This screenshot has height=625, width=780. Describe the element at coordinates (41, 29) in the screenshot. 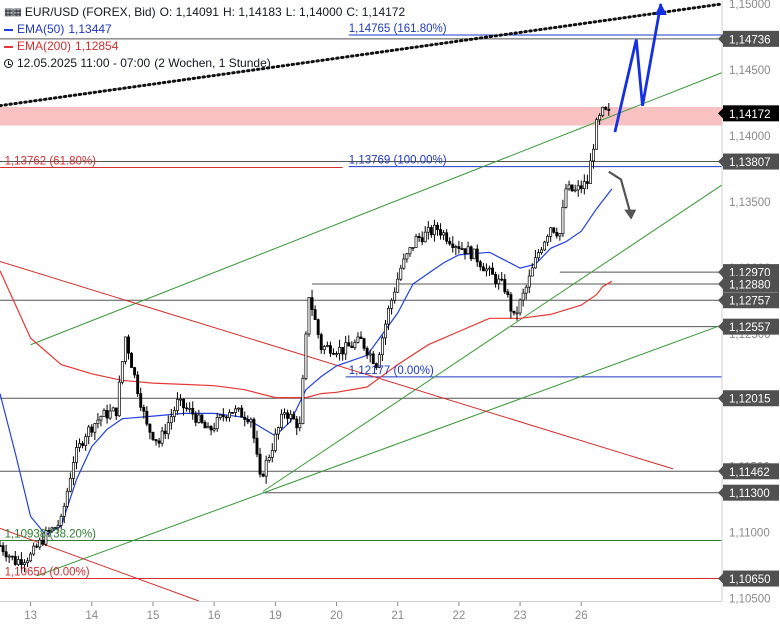

I see `ema50-label: EMA(50)` at that location.